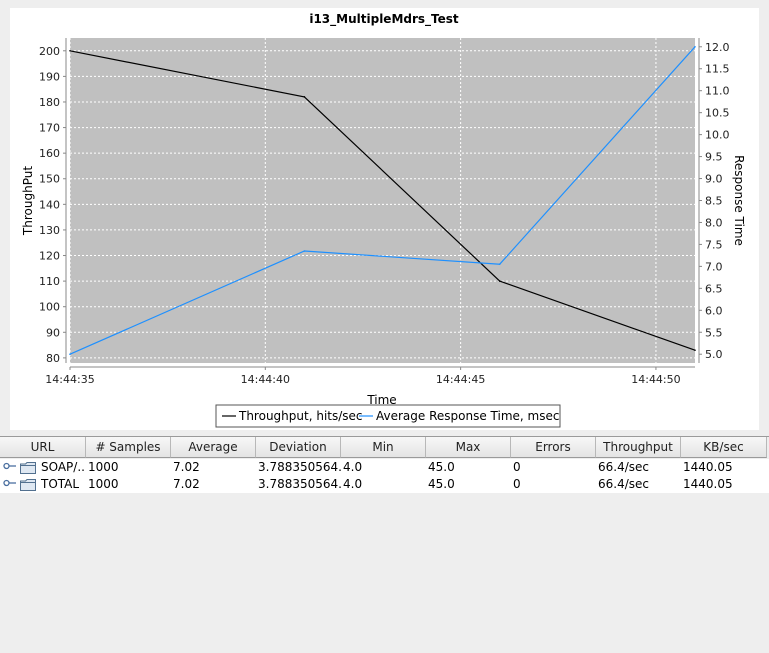 The height and width of the screenshot is (653, 769). What do you see at coordinates (714, 222) in the screenshot?
I see `y2-tick-label: 8.0` at bounding box center [714, 222].